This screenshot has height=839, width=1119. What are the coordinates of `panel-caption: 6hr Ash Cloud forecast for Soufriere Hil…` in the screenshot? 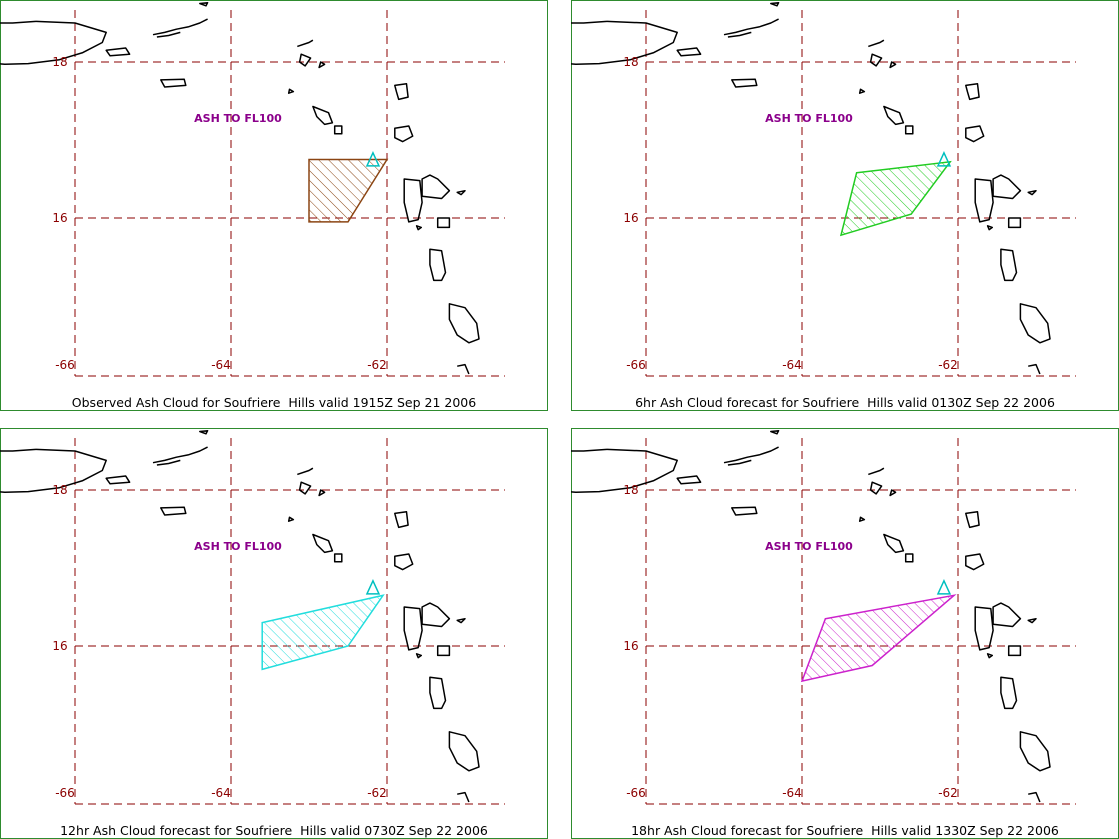 It's located at (845, 402).